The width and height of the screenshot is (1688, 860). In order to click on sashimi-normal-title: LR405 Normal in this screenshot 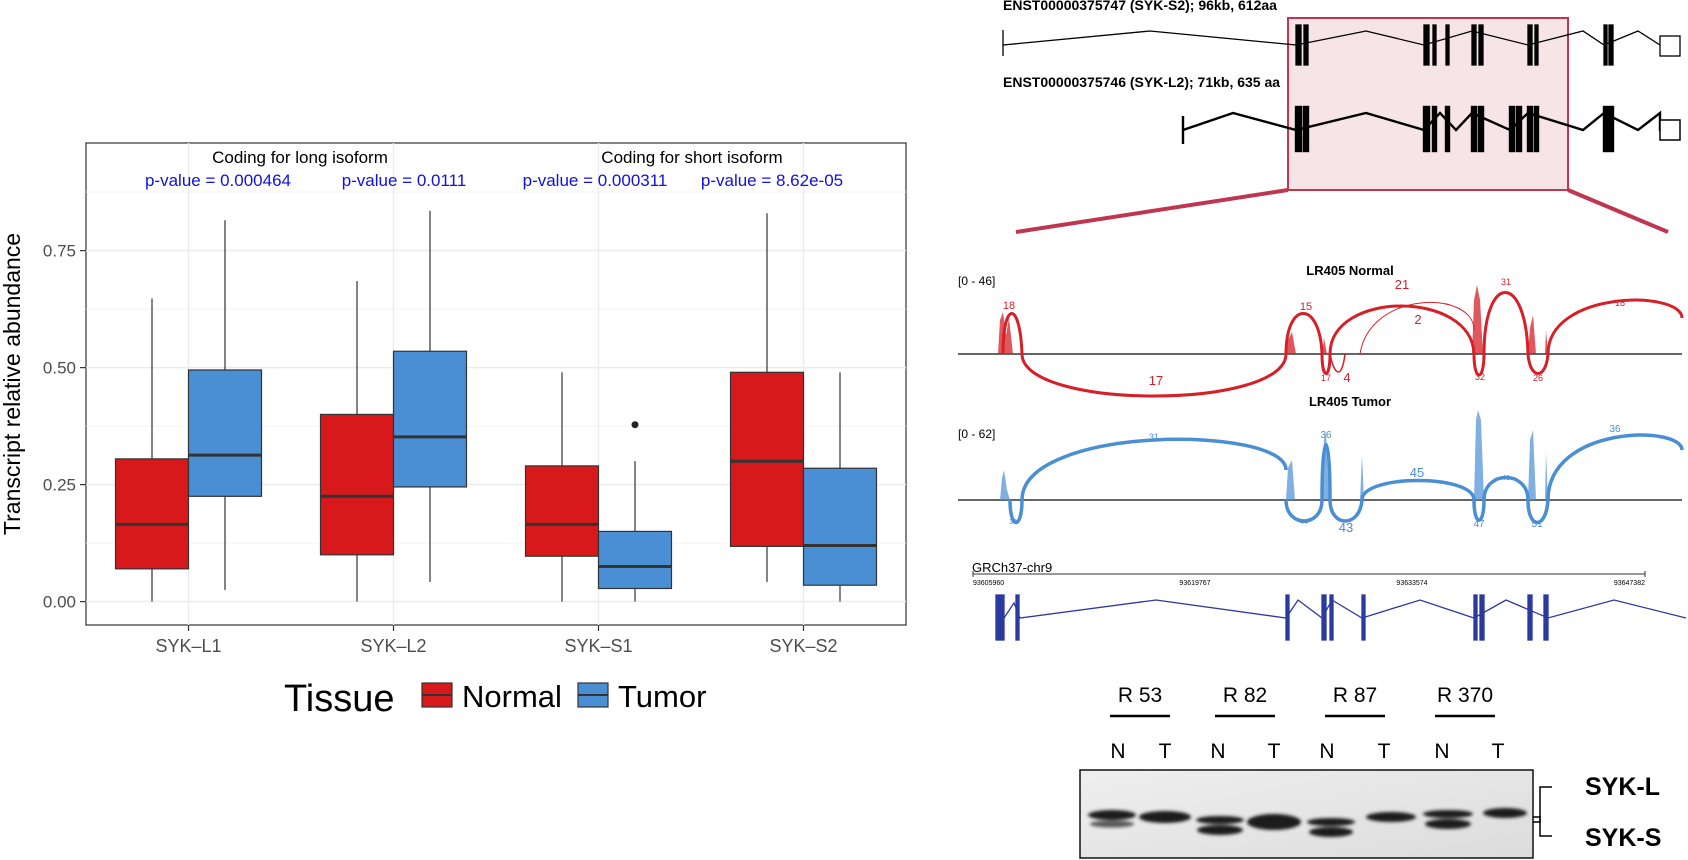, I will do `click(1349, 270)`.